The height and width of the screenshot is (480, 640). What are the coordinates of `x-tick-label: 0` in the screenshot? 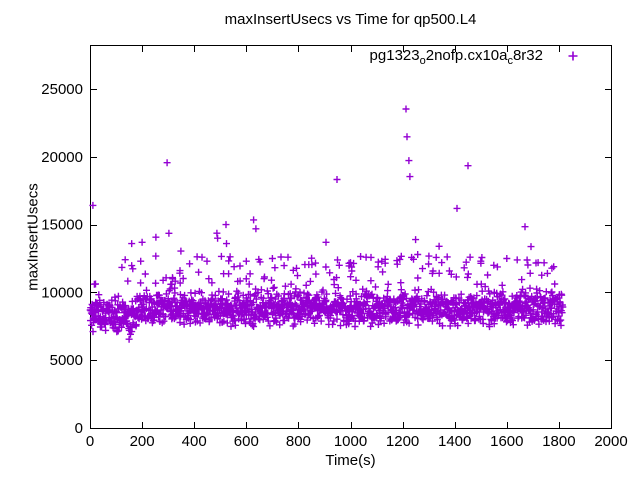 It's located at (90, 441).